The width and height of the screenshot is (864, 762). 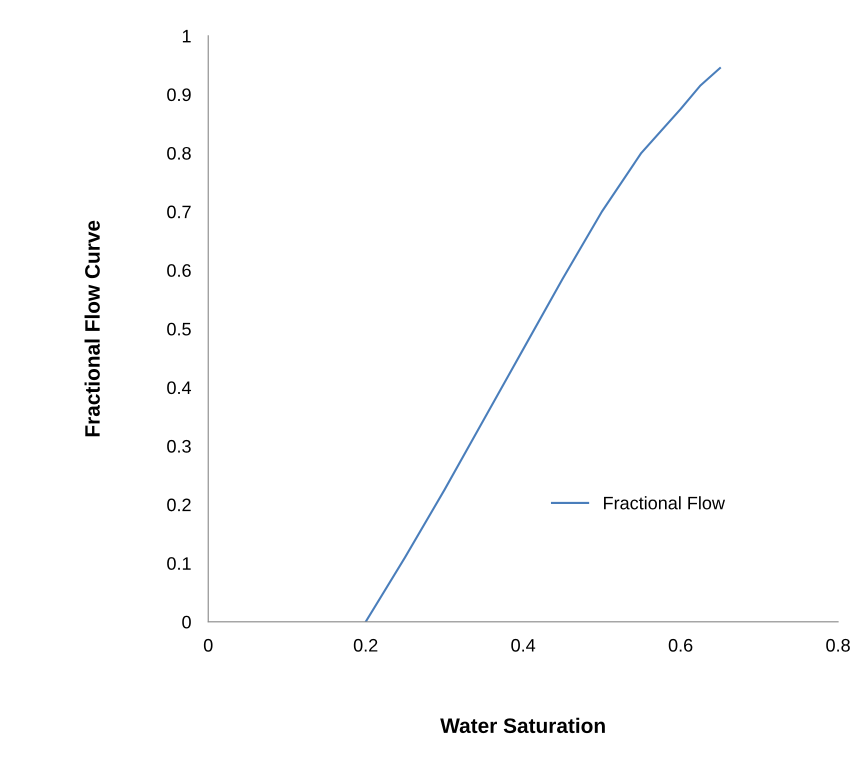 What do you see at coordinates (179, 270) in the screenshot?
I see `y-tick-label: 0.6` at bounding box center [179, 270].